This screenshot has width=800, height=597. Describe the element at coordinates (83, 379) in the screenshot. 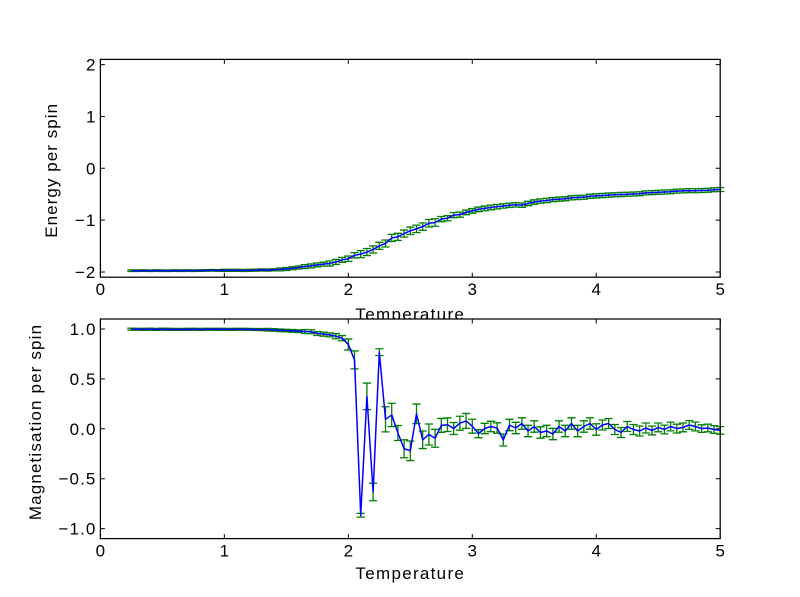

I see `svg-text: 0.5` at that location.